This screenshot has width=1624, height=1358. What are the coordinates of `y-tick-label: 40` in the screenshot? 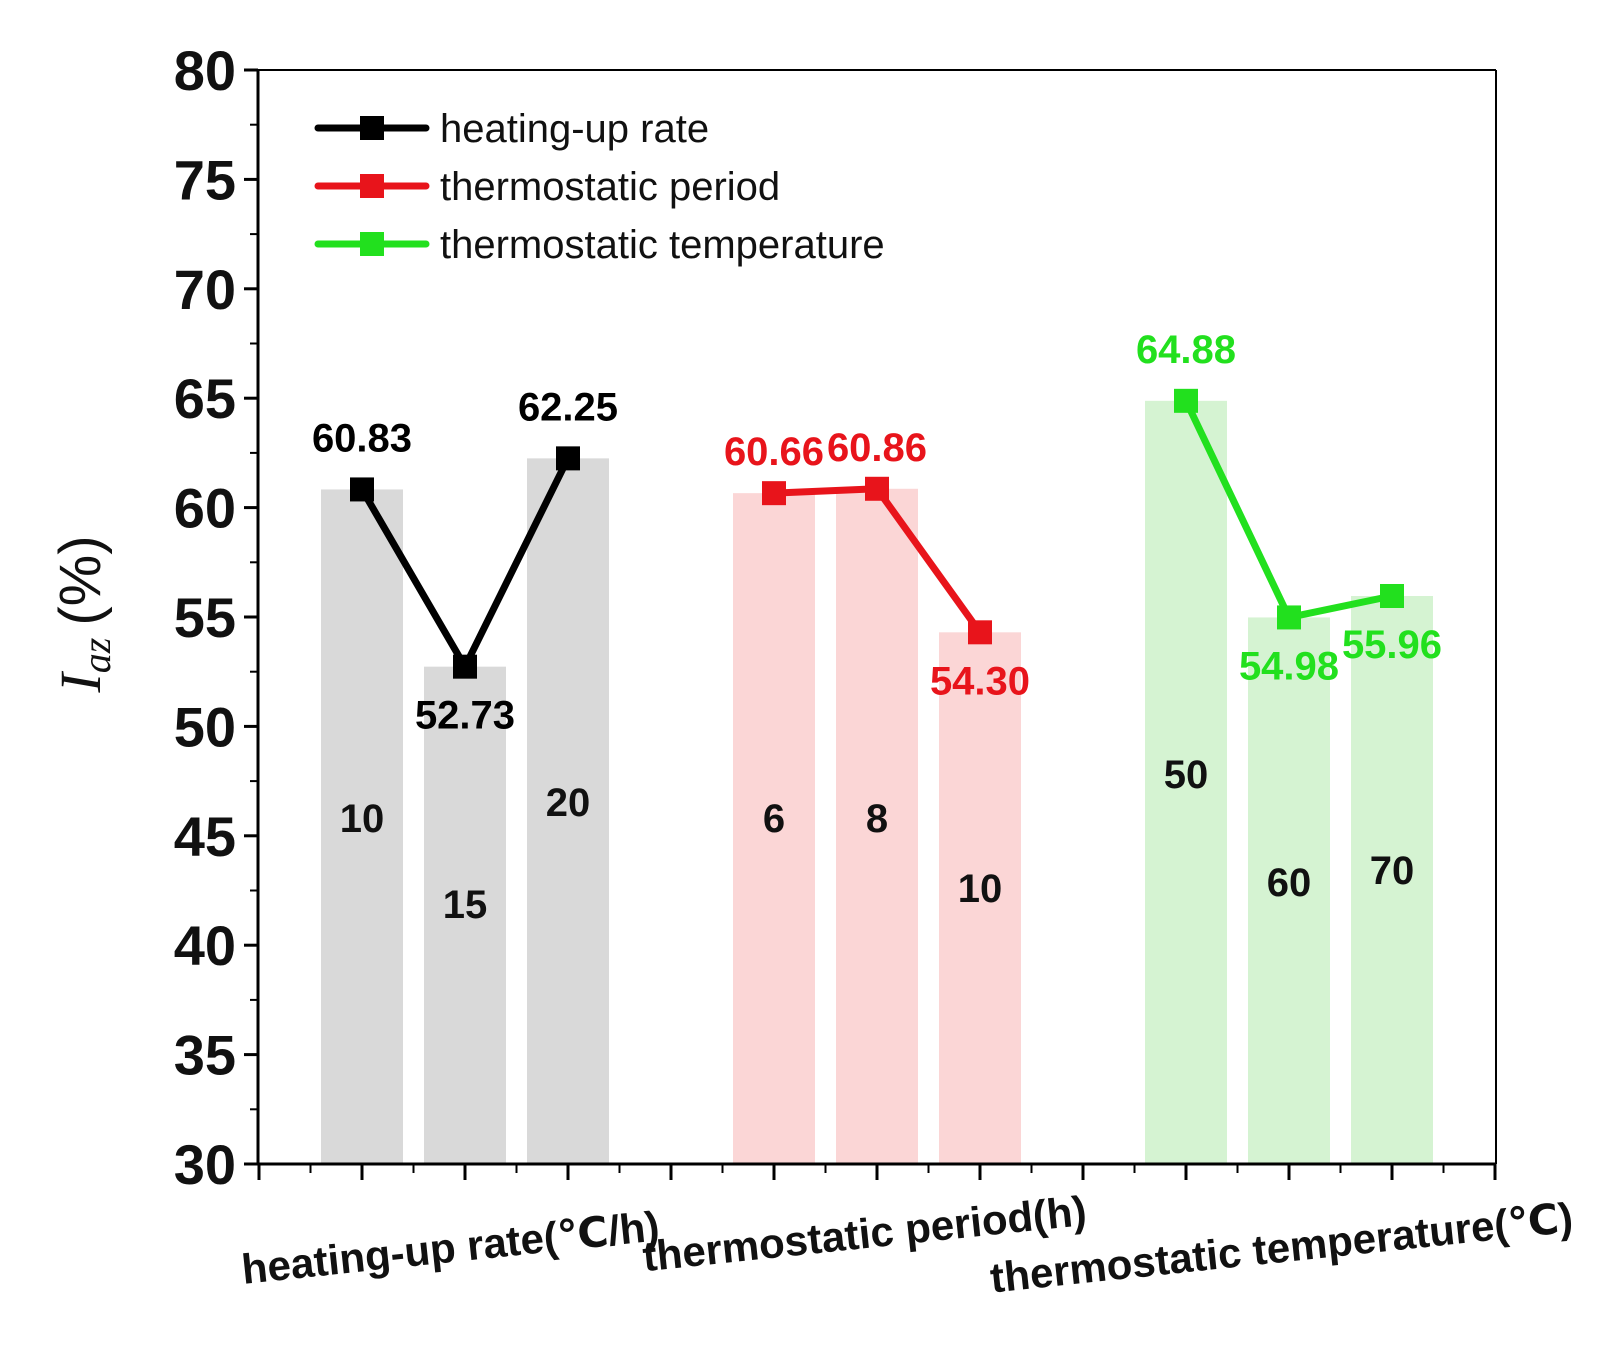 It's located at (205, 945).